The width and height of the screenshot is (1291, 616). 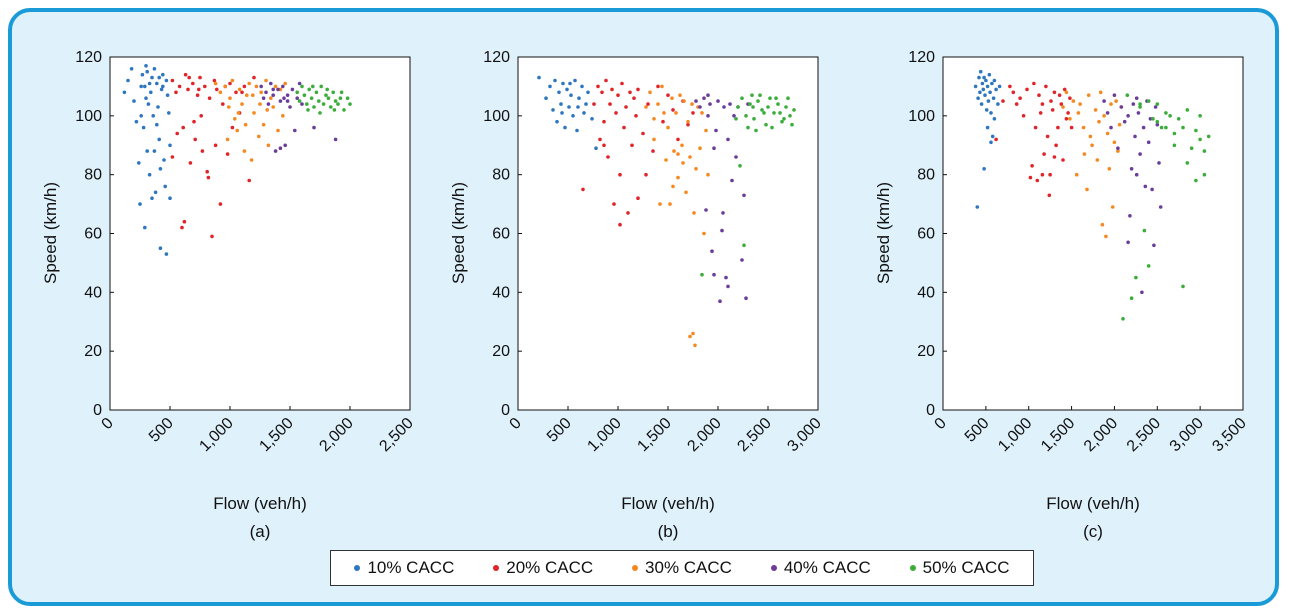 What do you see at coordinates (458, 233) in the screenshot?
I see `y-axis-label: Speed (km/h)` at bounding box center [458, 233].